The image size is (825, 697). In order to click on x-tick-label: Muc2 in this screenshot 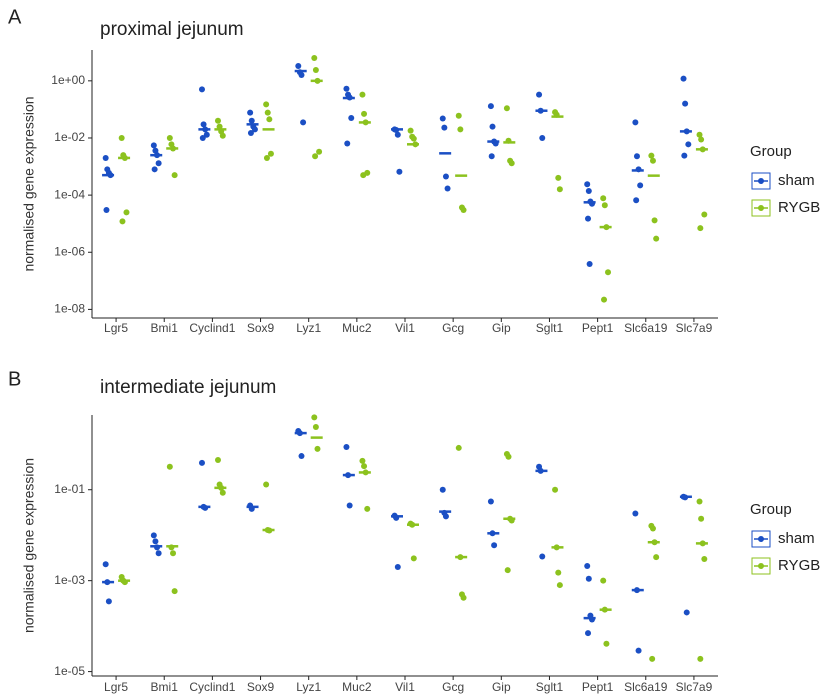, I will do `click(357, 328)`.